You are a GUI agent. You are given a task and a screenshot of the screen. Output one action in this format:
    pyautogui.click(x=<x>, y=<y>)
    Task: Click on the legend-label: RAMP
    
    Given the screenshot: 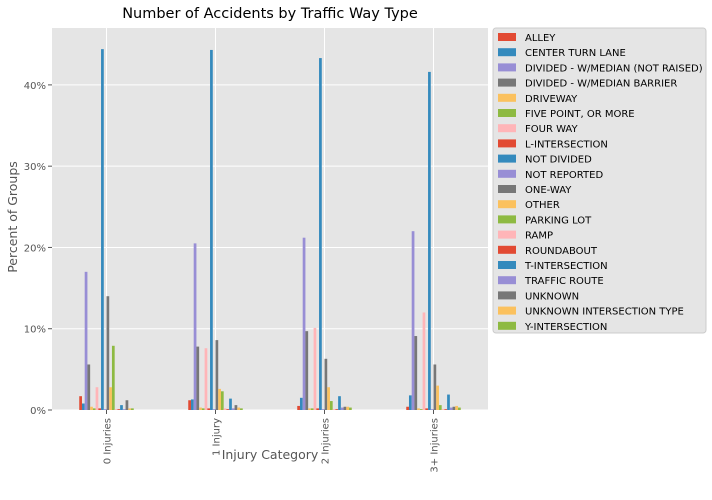 What is the action you would take?
    pyautogui.click(x=539, y=236)
    